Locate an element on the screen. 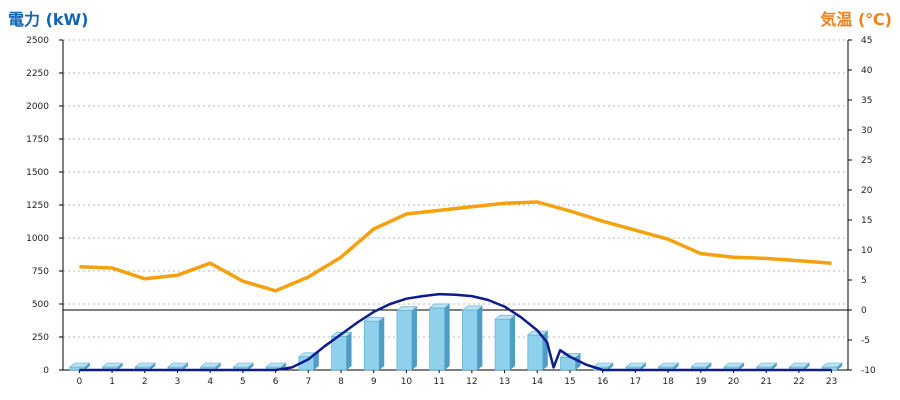 This screenshot has height=400, width=900. left-tick-label: 2500 is located at coordinates (37, 41).